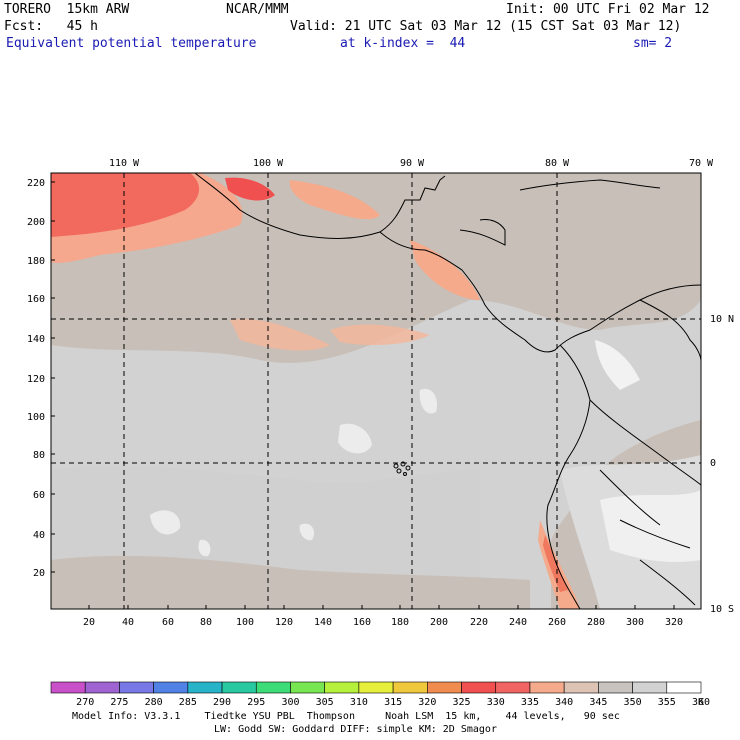  What do you see at coordinates (701, 163) in the screenshot?
I see `lon-label-70w: 70 W` at bounding box center [701, 163].